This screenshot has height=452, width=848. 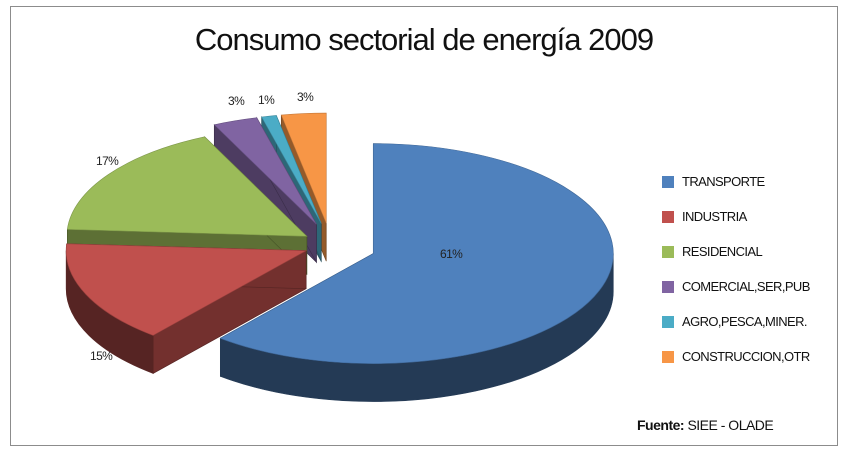 What do you see at coordinates (424, 39) in the screenshot?
I see `chart-title: Consumo sectorial de energía 2009` at bounding box center [424, 39].